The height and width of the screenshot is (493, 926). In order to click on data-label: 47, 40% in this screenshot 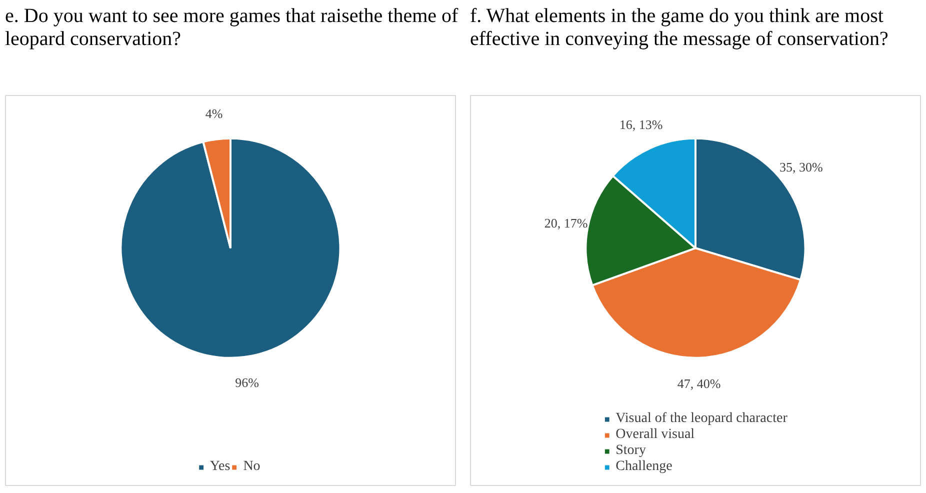, I will do `click(699, 384)`.